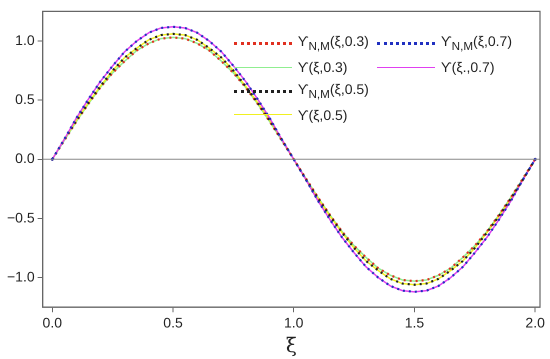 This screenshot has width=550, height=359. What do you see at coordinates (294, 322) in the screenshot?
I see `x-tick-label: 1.0` at bounding box center [294, 322].